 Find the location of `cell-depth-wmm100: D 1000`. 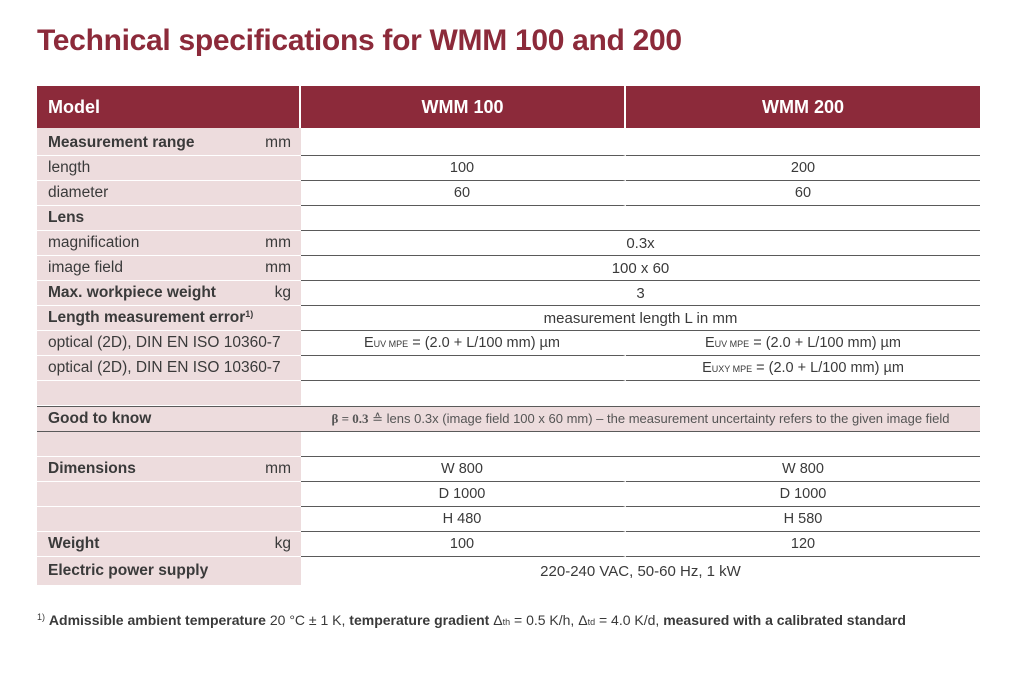

cell-depth-wmm100: D 1000 is located at coordinates (463, 494).